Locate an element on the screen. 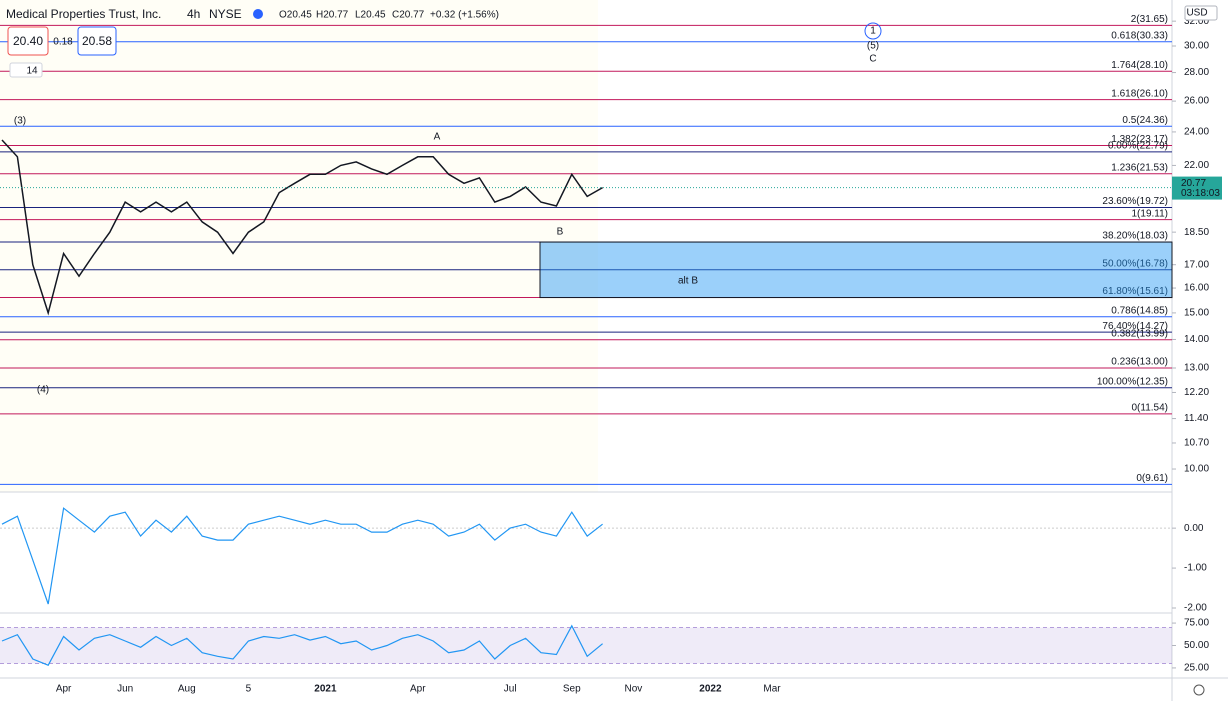  alt-b-zone is located at coordinates (856, 270).